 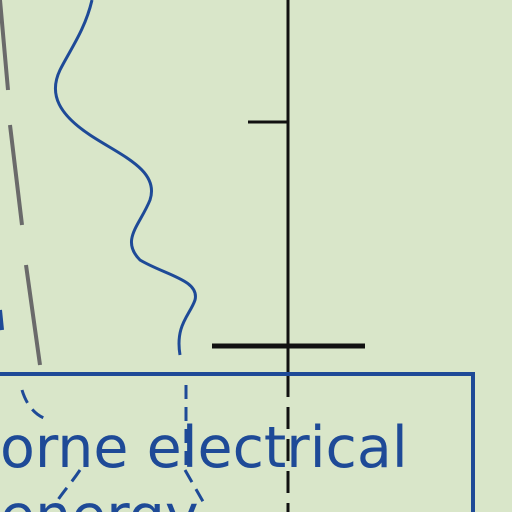 I want to click on label-line-2: energy, so click(x=99, y=497).